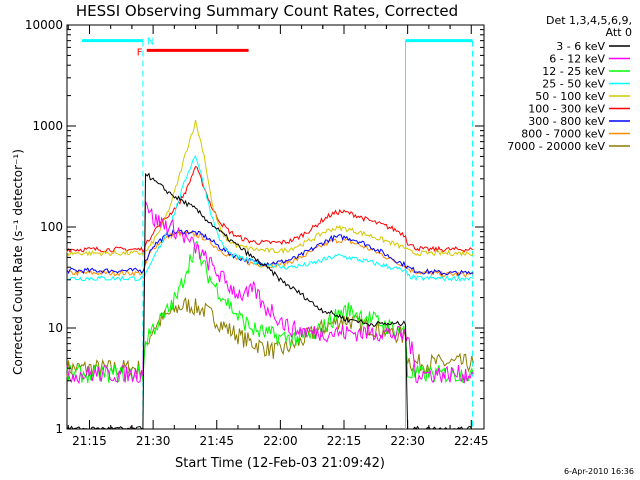 The height and width of the screenshot is (480, 640). What do you see at coordinates (216, 441) in the screenshot?
I see `x-tick-label: 21:45` at bounding box center [216, 441].